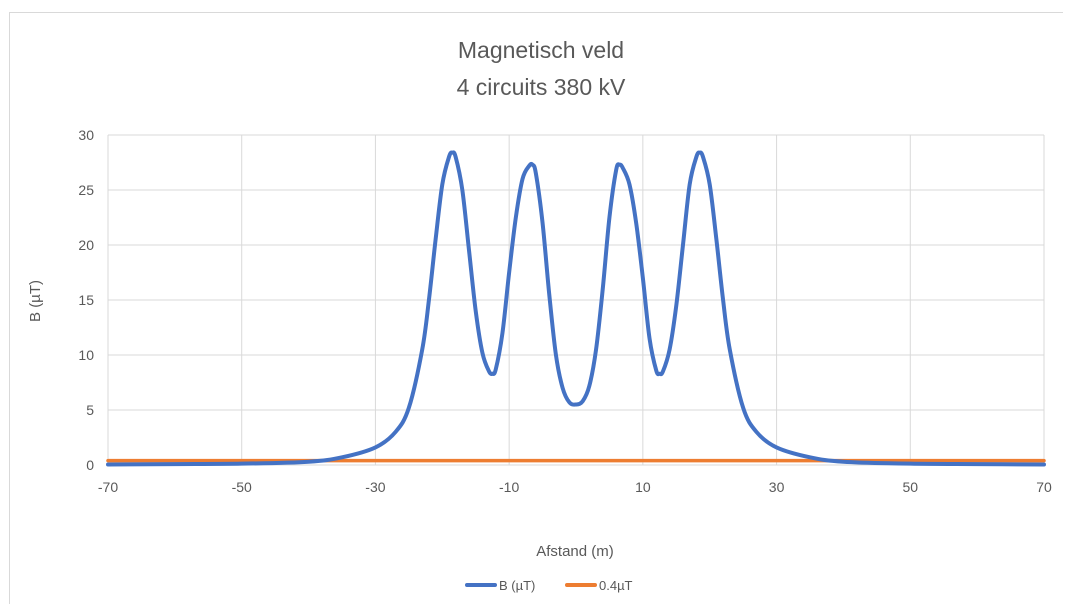  Describe the element at coordinates (35, 301) in the screenshot. I see `y-axis-title: B (µT)` at that location.